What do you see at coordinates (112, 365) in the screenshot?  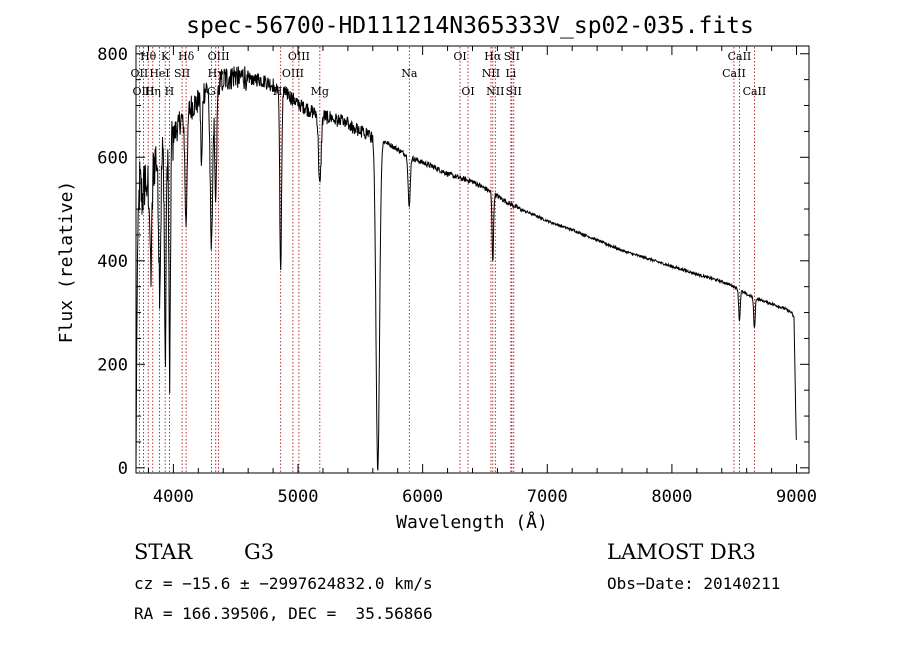 I see `y-tick-label: 200` at bounding box center [112, 365].